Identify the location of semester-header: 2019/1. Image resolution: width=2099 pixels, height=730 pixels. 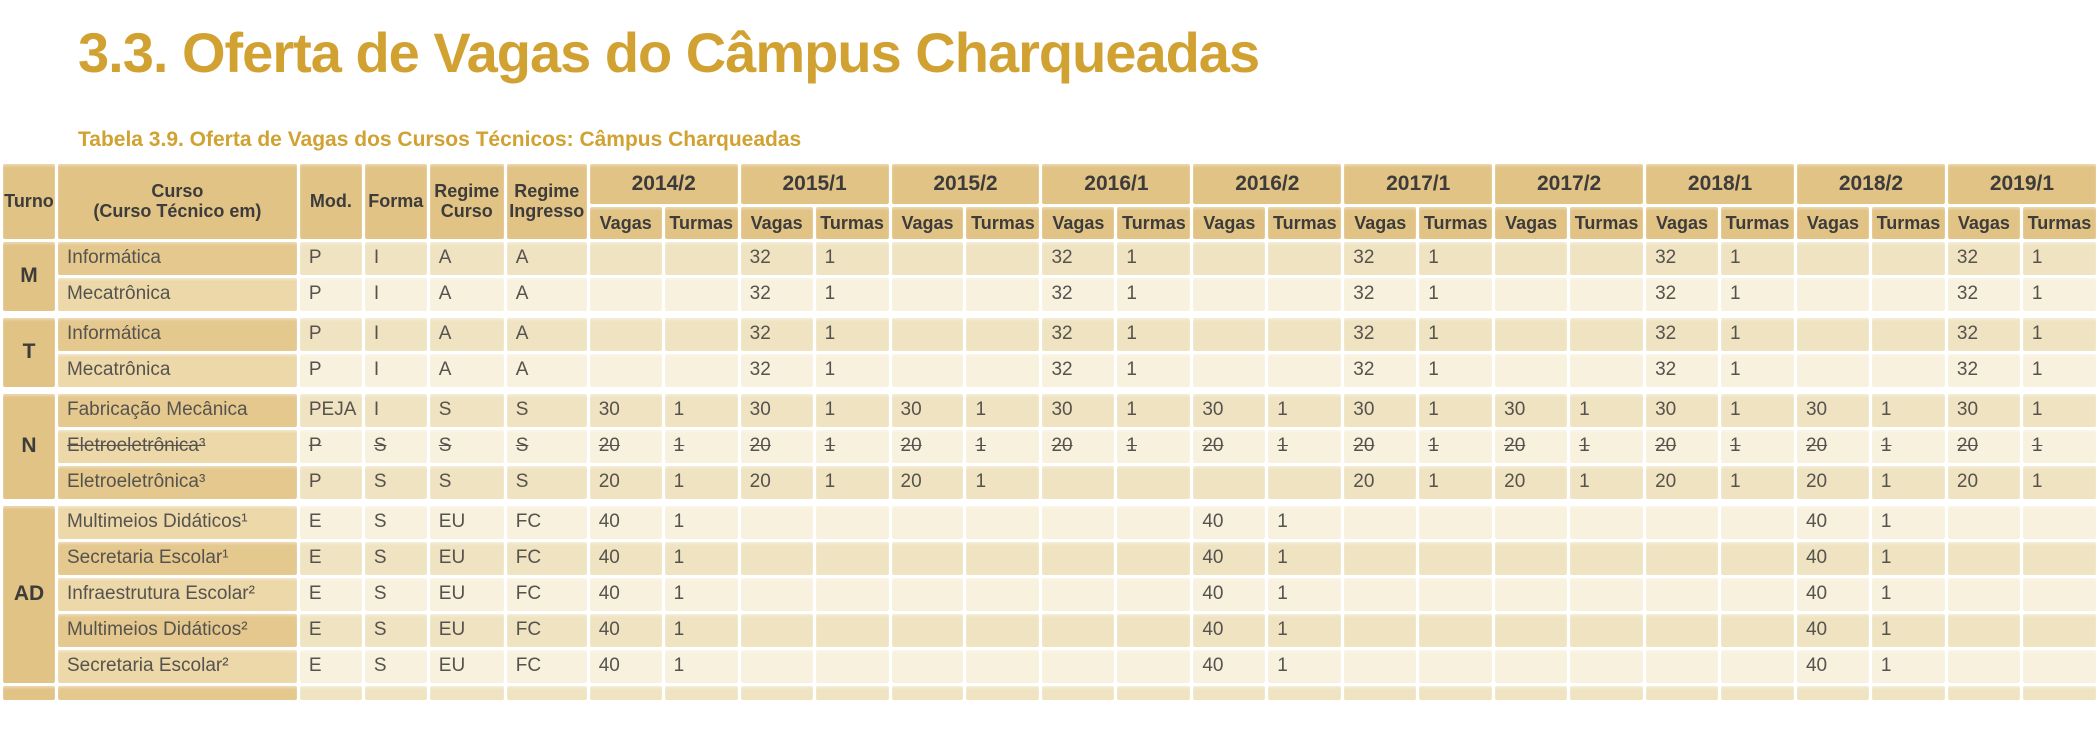
(2021, 183).